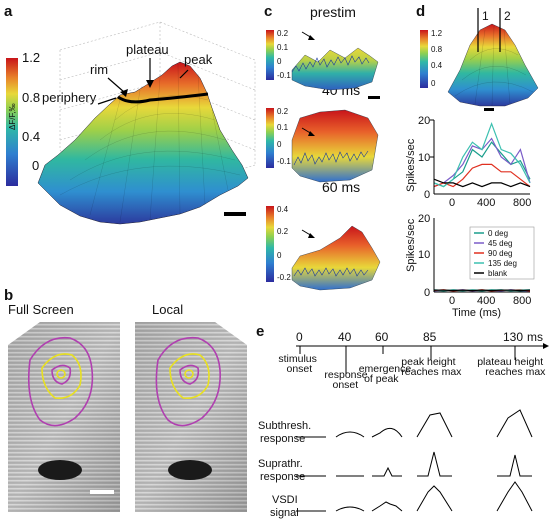  Describe the element at coordinates (546, 346) in the screenshot. I see `timeline-arrowhead` at that location.